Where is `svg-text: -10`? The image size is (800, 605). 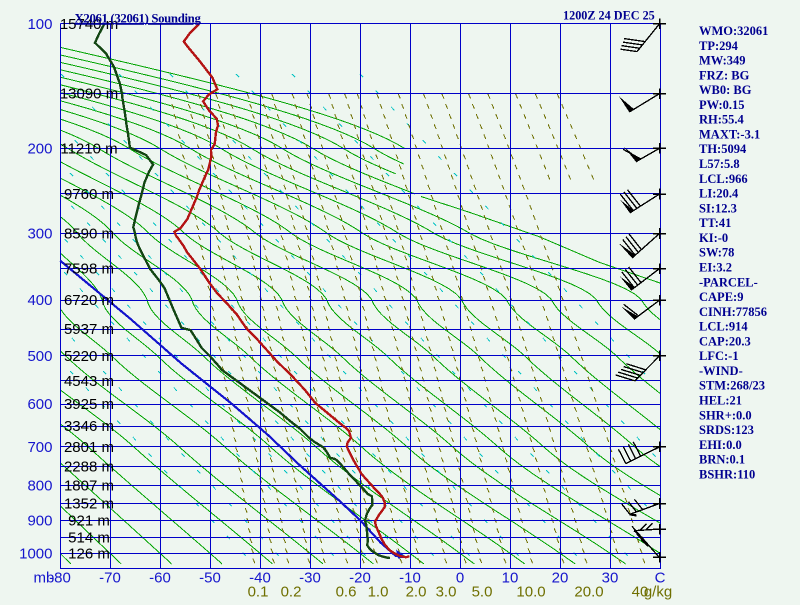
svg-text: -10 is located at coordinates (410, 578).